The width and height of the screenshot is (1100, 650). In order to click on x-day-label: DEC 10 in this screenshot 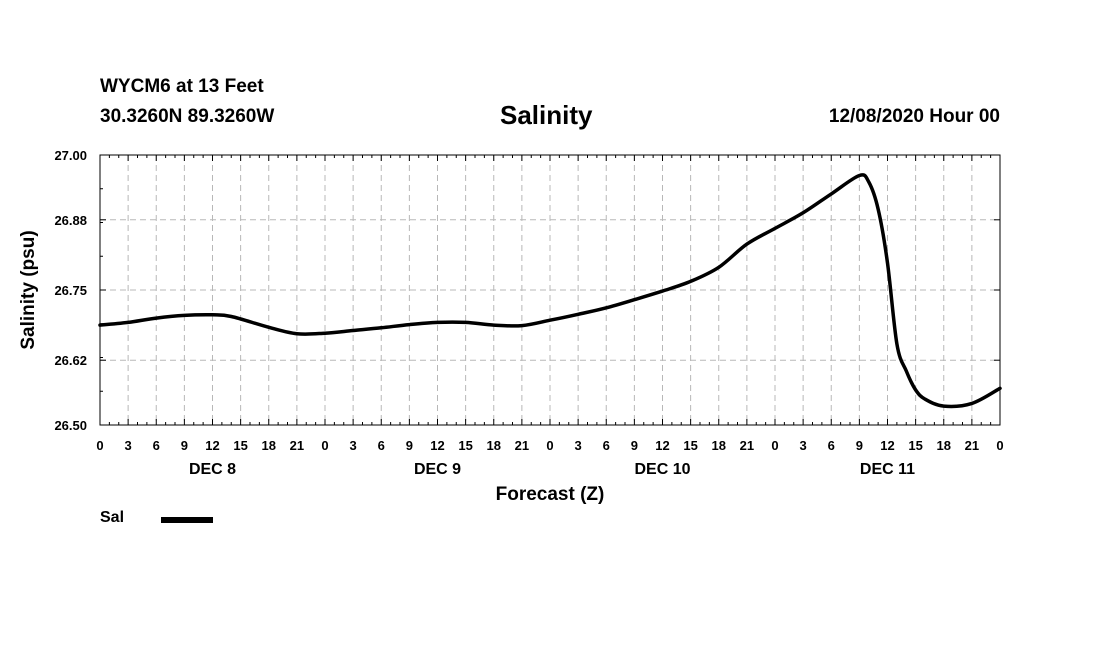, I will do `click(662, 469)`.